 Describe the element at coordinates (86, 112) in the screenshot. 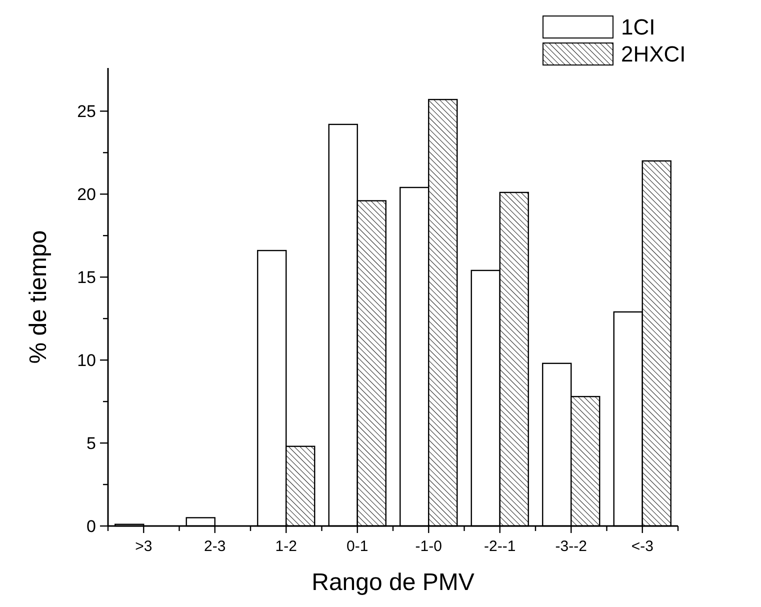

I see `y-tick-label: 25` at that location.